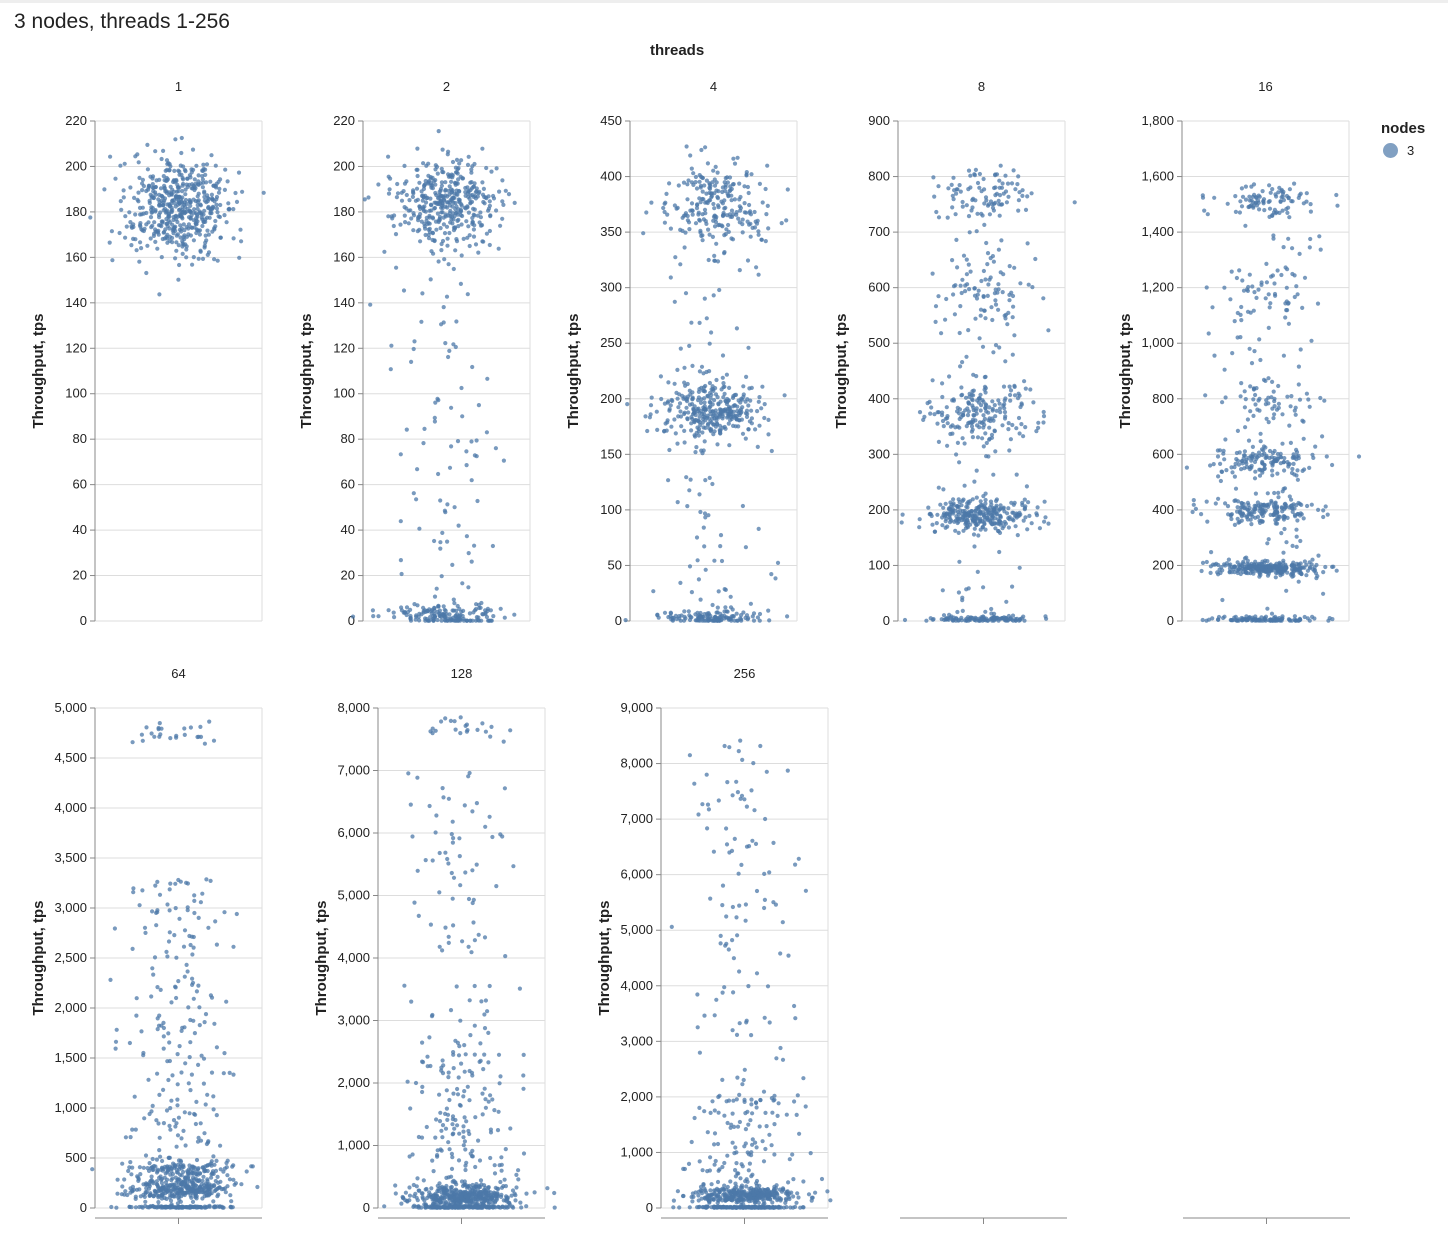 The image size is (1448, 1240). I want to click on y-axis-title: Throughput, tps, so click(306, 371).